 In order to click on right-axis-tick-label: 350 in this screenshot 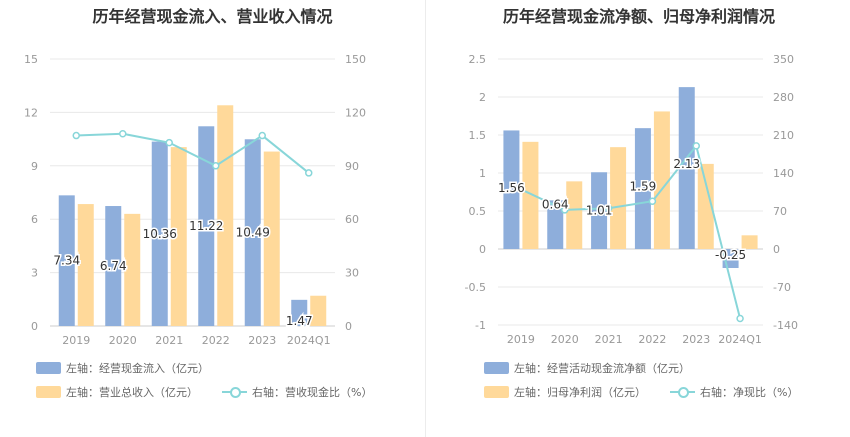, I will do `click(783, 59)`.